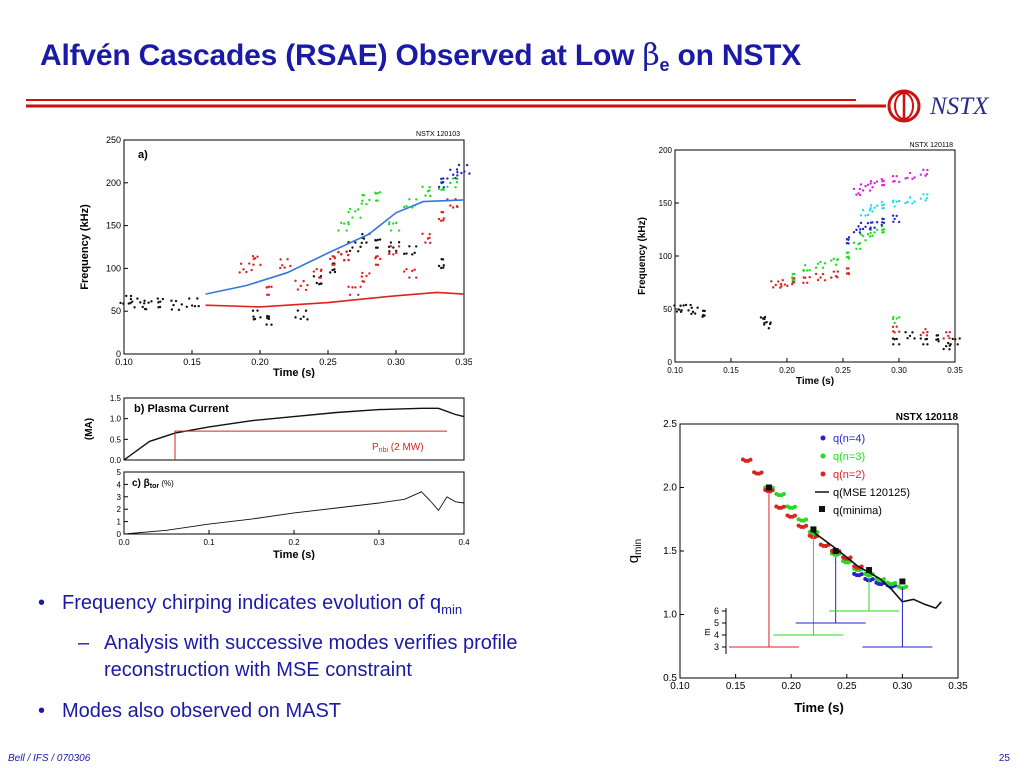 The width and height of the screenshot is (1024, 768). Describe the element at coordinates (680, 686) in the screenshot. I see `x-tick-label: 0.10` at that location.